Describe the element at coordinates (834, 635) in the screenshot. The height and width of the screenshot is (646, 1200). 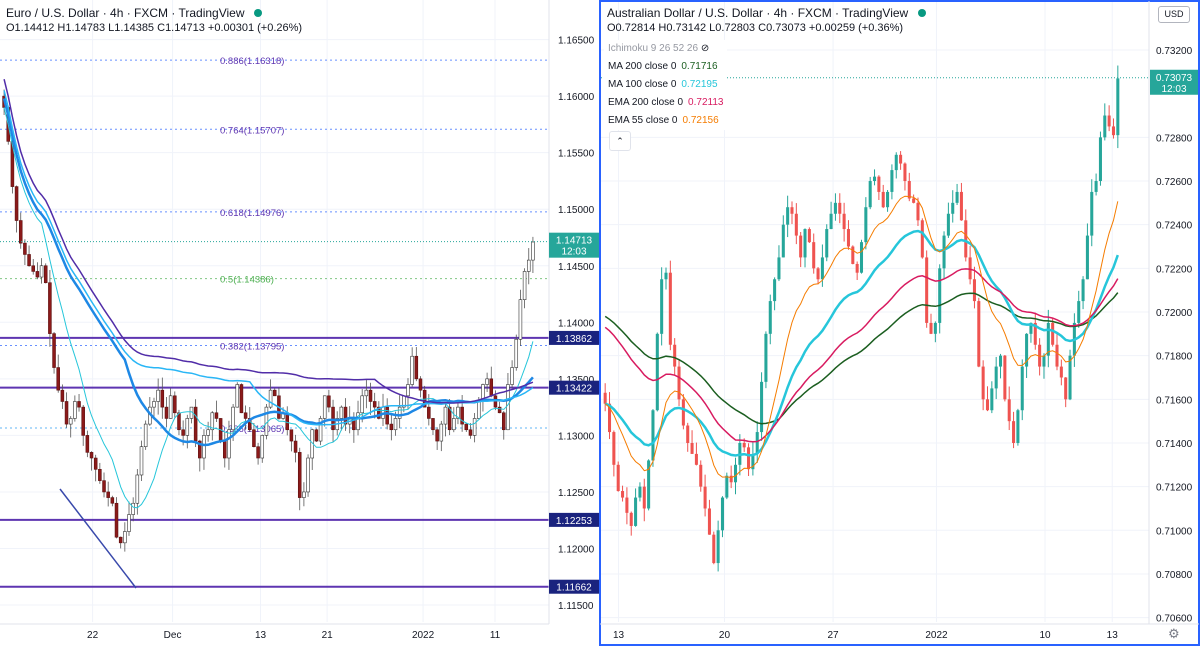
I see `time-tick-label: 27` at that location.